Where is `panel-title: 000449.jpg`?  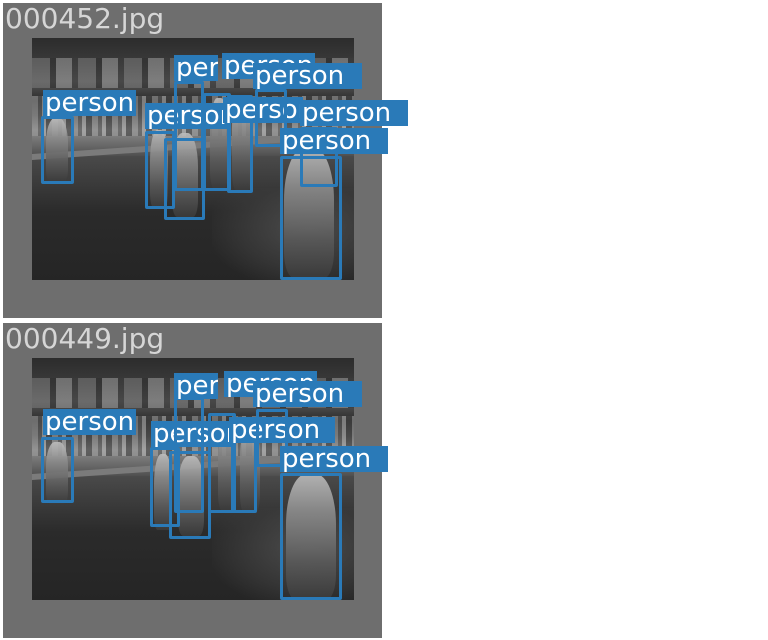 panel-title: 000449.jpg is located at coordinates (85, 338).